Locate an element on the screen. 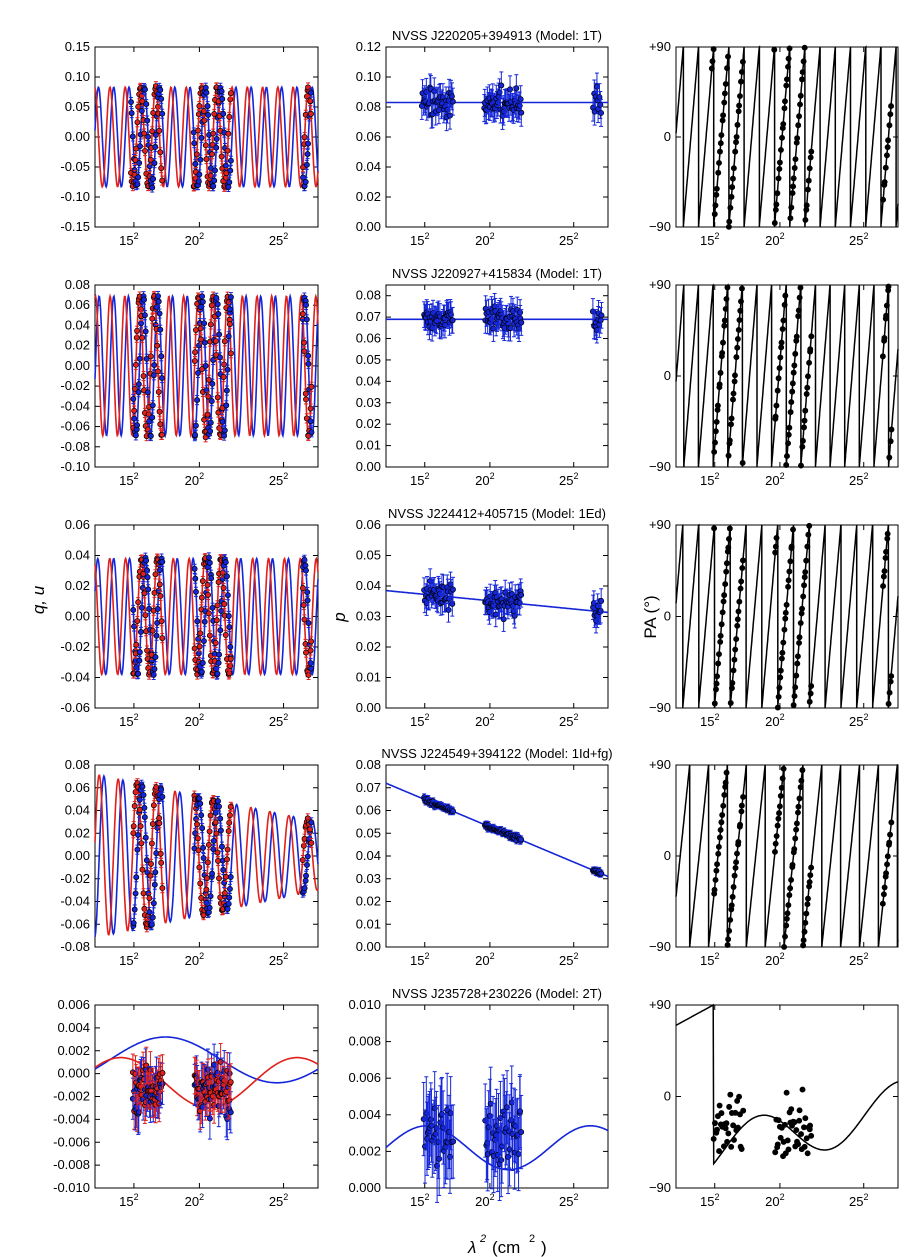  x-tick-label: 202 is located at coordinates (194, 720).